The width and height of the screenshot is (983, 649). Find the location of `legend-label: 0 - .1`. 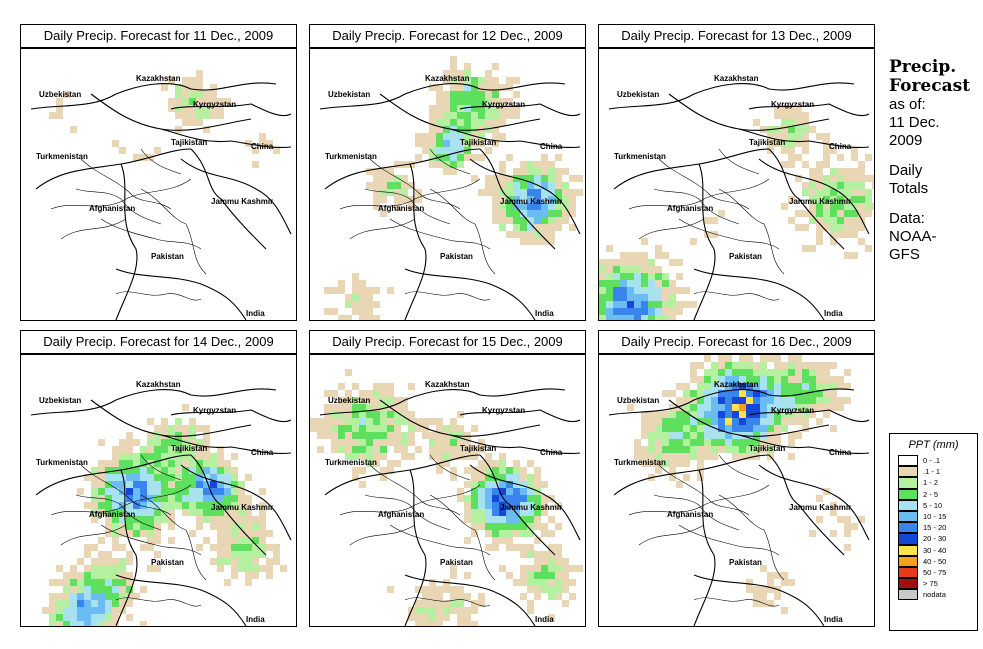

legend-label: 0 - .1 is located at coordinates (932, 460).